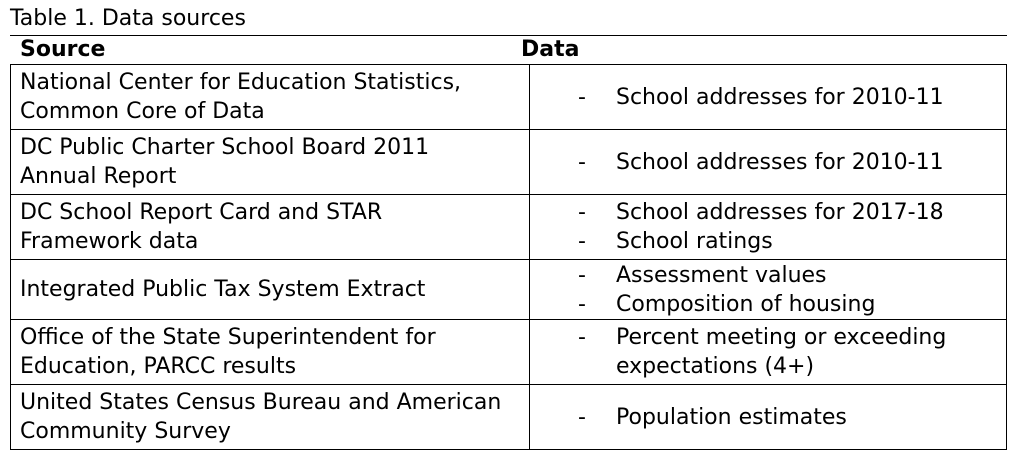 This screenshot has height=450, width=1017. What do you see at coordinates (780, 212) in the screenshot?
I see `data-item-text: School addresses for 2017-18` at bounding box center [780, 212].